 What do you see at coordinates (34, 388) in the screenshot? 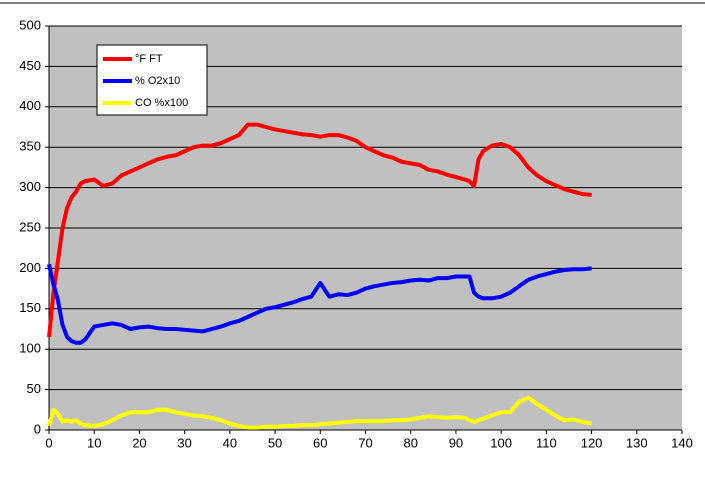
I see `y-tick-label: 50` at bounding box center [34, 388].